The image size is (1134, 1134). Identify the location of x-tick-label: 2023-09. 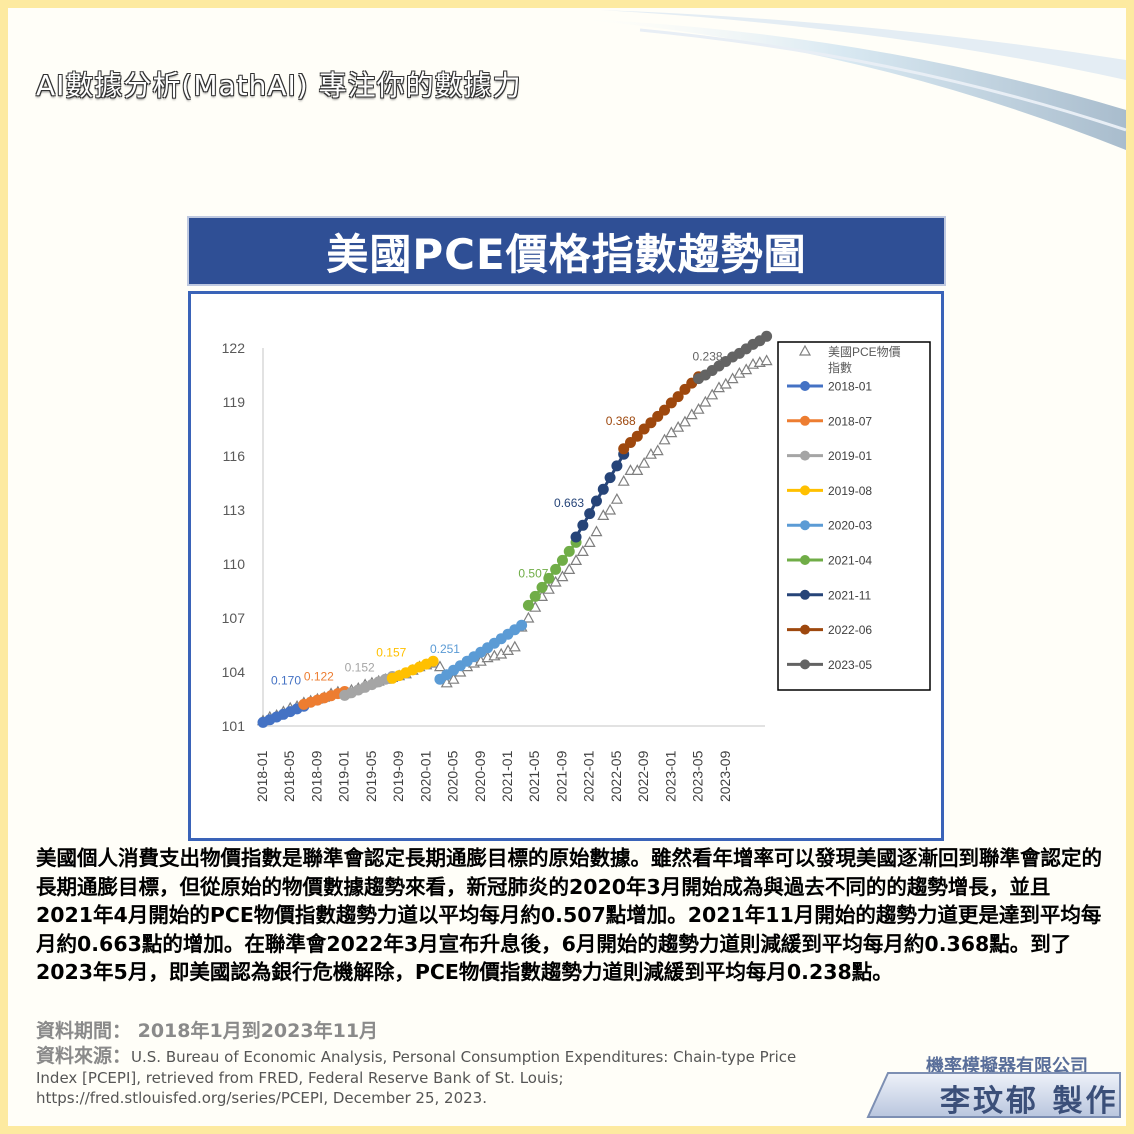
(725, 776).